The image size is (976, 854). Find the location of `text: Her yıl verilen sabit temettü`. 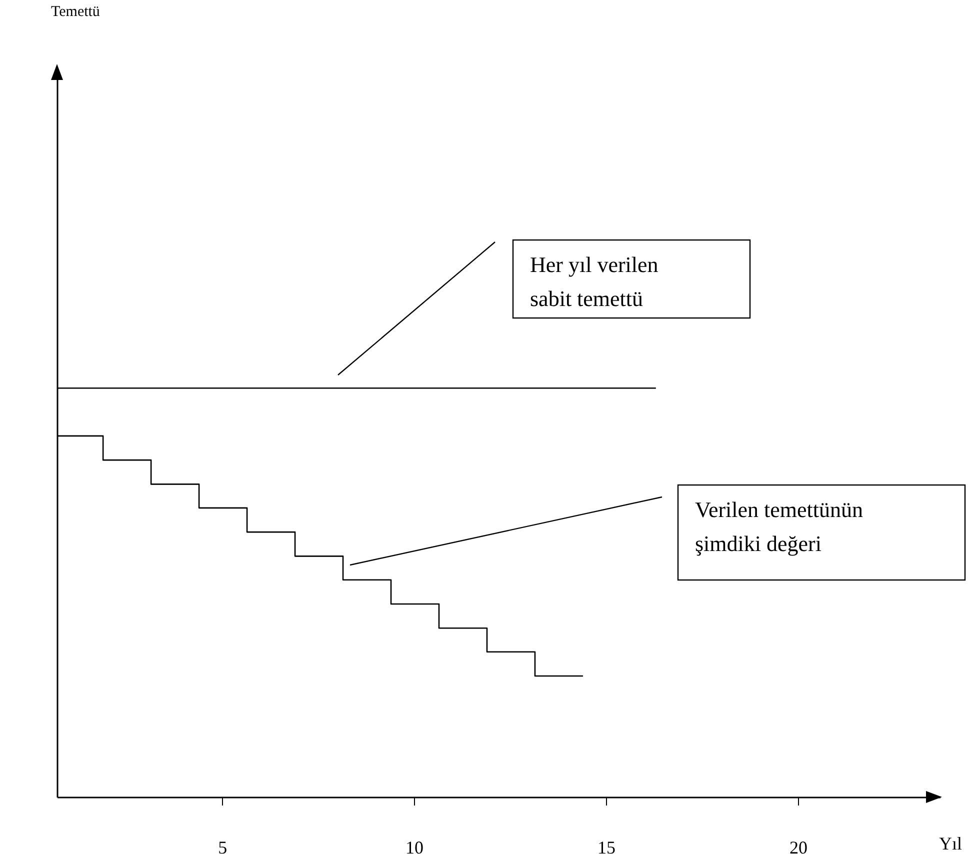

text: Her yıl verilen sabit temettü is located at coordinates (594, 282).